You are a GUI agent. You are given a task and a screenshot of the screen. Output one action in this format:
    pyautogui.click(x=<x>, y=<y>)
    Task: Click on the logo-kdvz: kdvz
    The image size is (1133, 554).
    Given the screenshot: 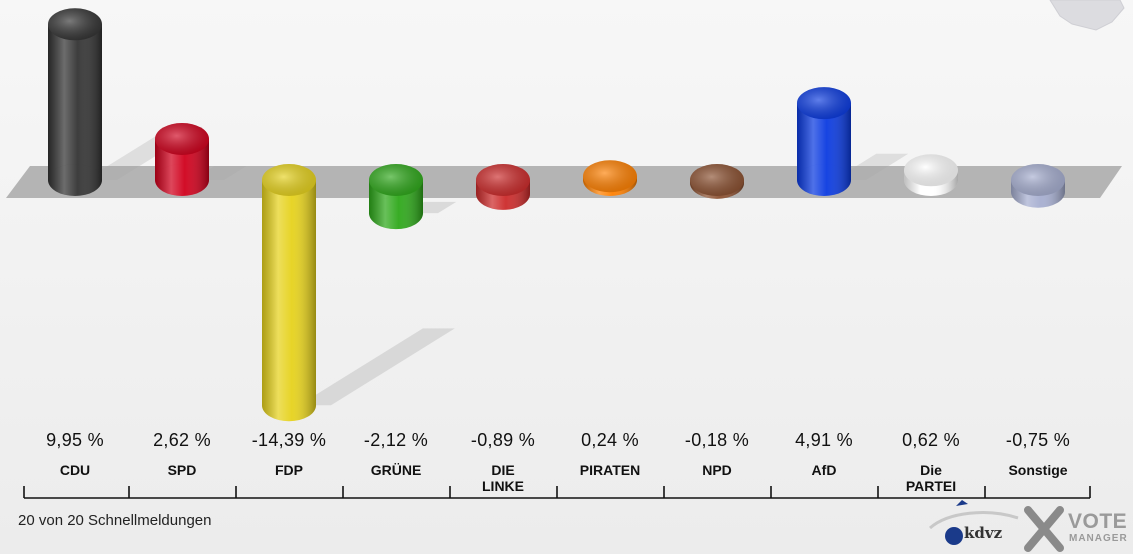 What is the action you would take?
    pyautogui.click(x=983, y=533)
    